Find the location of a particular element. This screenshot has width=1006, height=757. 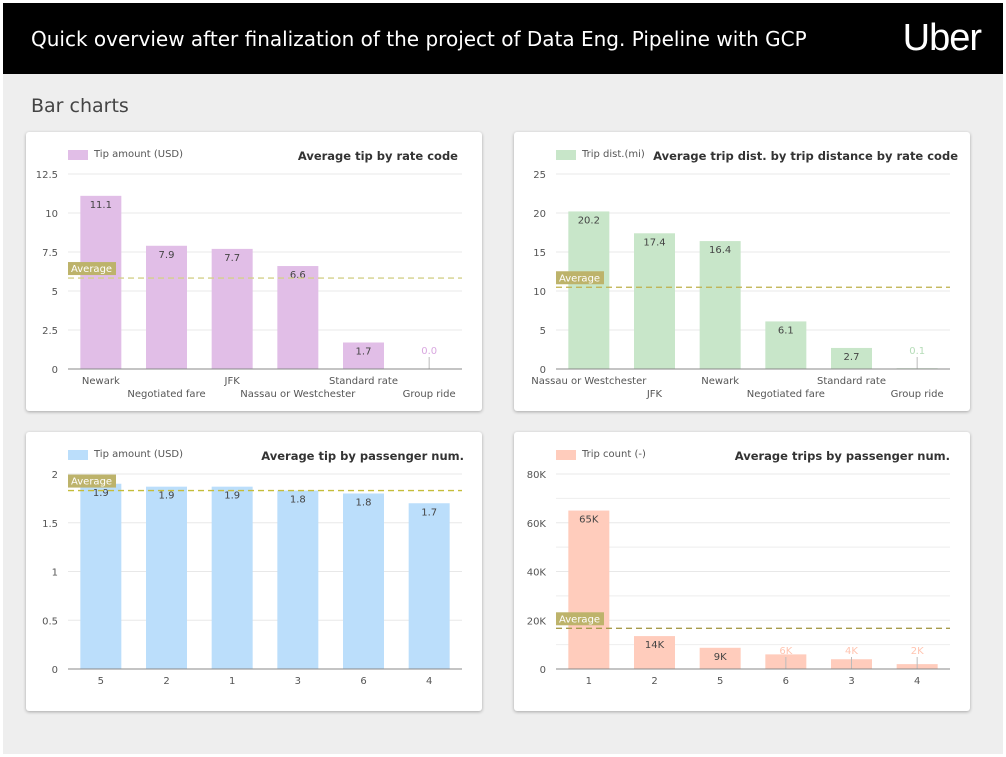

y-tick-label: 20K is located at coordinates (537, 621).